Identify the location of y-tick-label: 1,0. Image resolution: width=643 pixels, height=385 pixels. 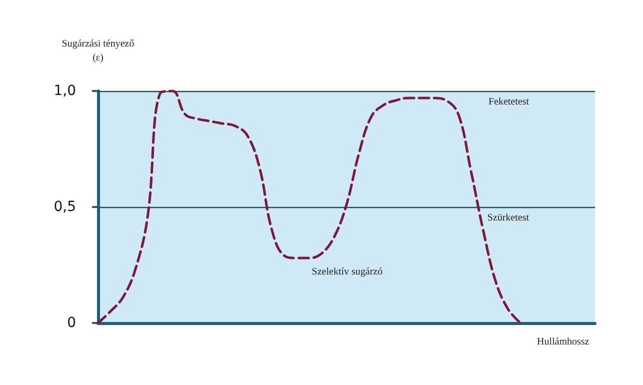
(65, 91).